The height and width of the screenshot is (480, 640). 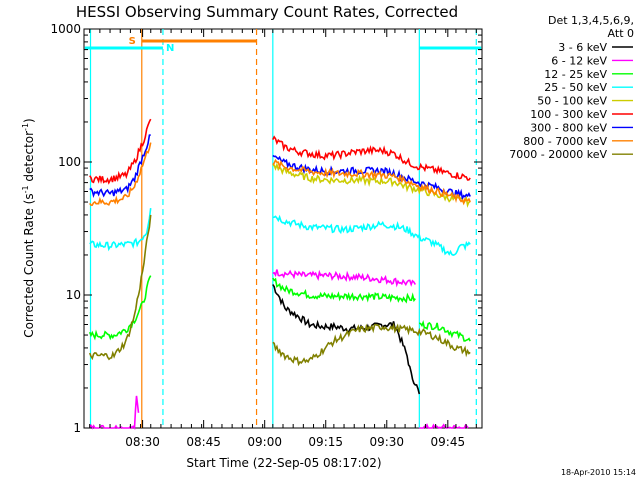 What do you see at coordinates (582, 47) in the screenshot?
I see `legend-label: 3 - 6 keV` at bounding box center [582, 47].